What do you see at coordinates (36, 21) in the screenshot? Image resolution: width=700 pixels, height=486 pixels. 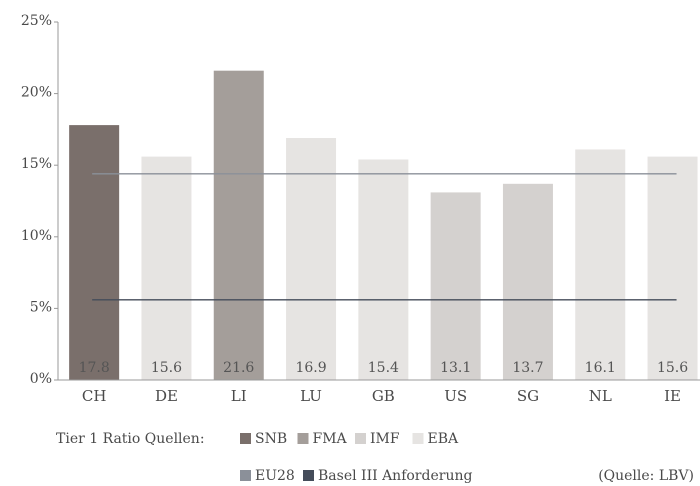 I see `y-tick-label: 25%` at bounding box center [36, 21].